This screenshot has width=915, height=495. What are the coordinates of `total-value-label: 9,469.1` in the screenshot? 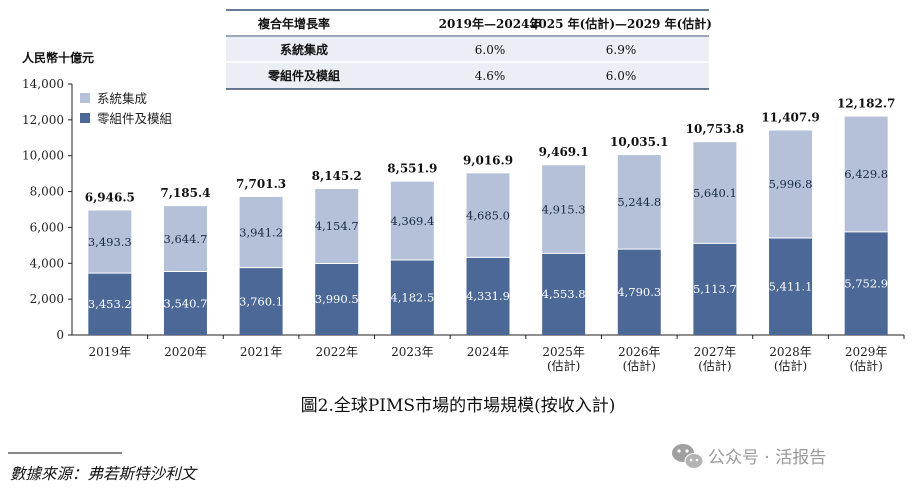 It's located at (564, 152).